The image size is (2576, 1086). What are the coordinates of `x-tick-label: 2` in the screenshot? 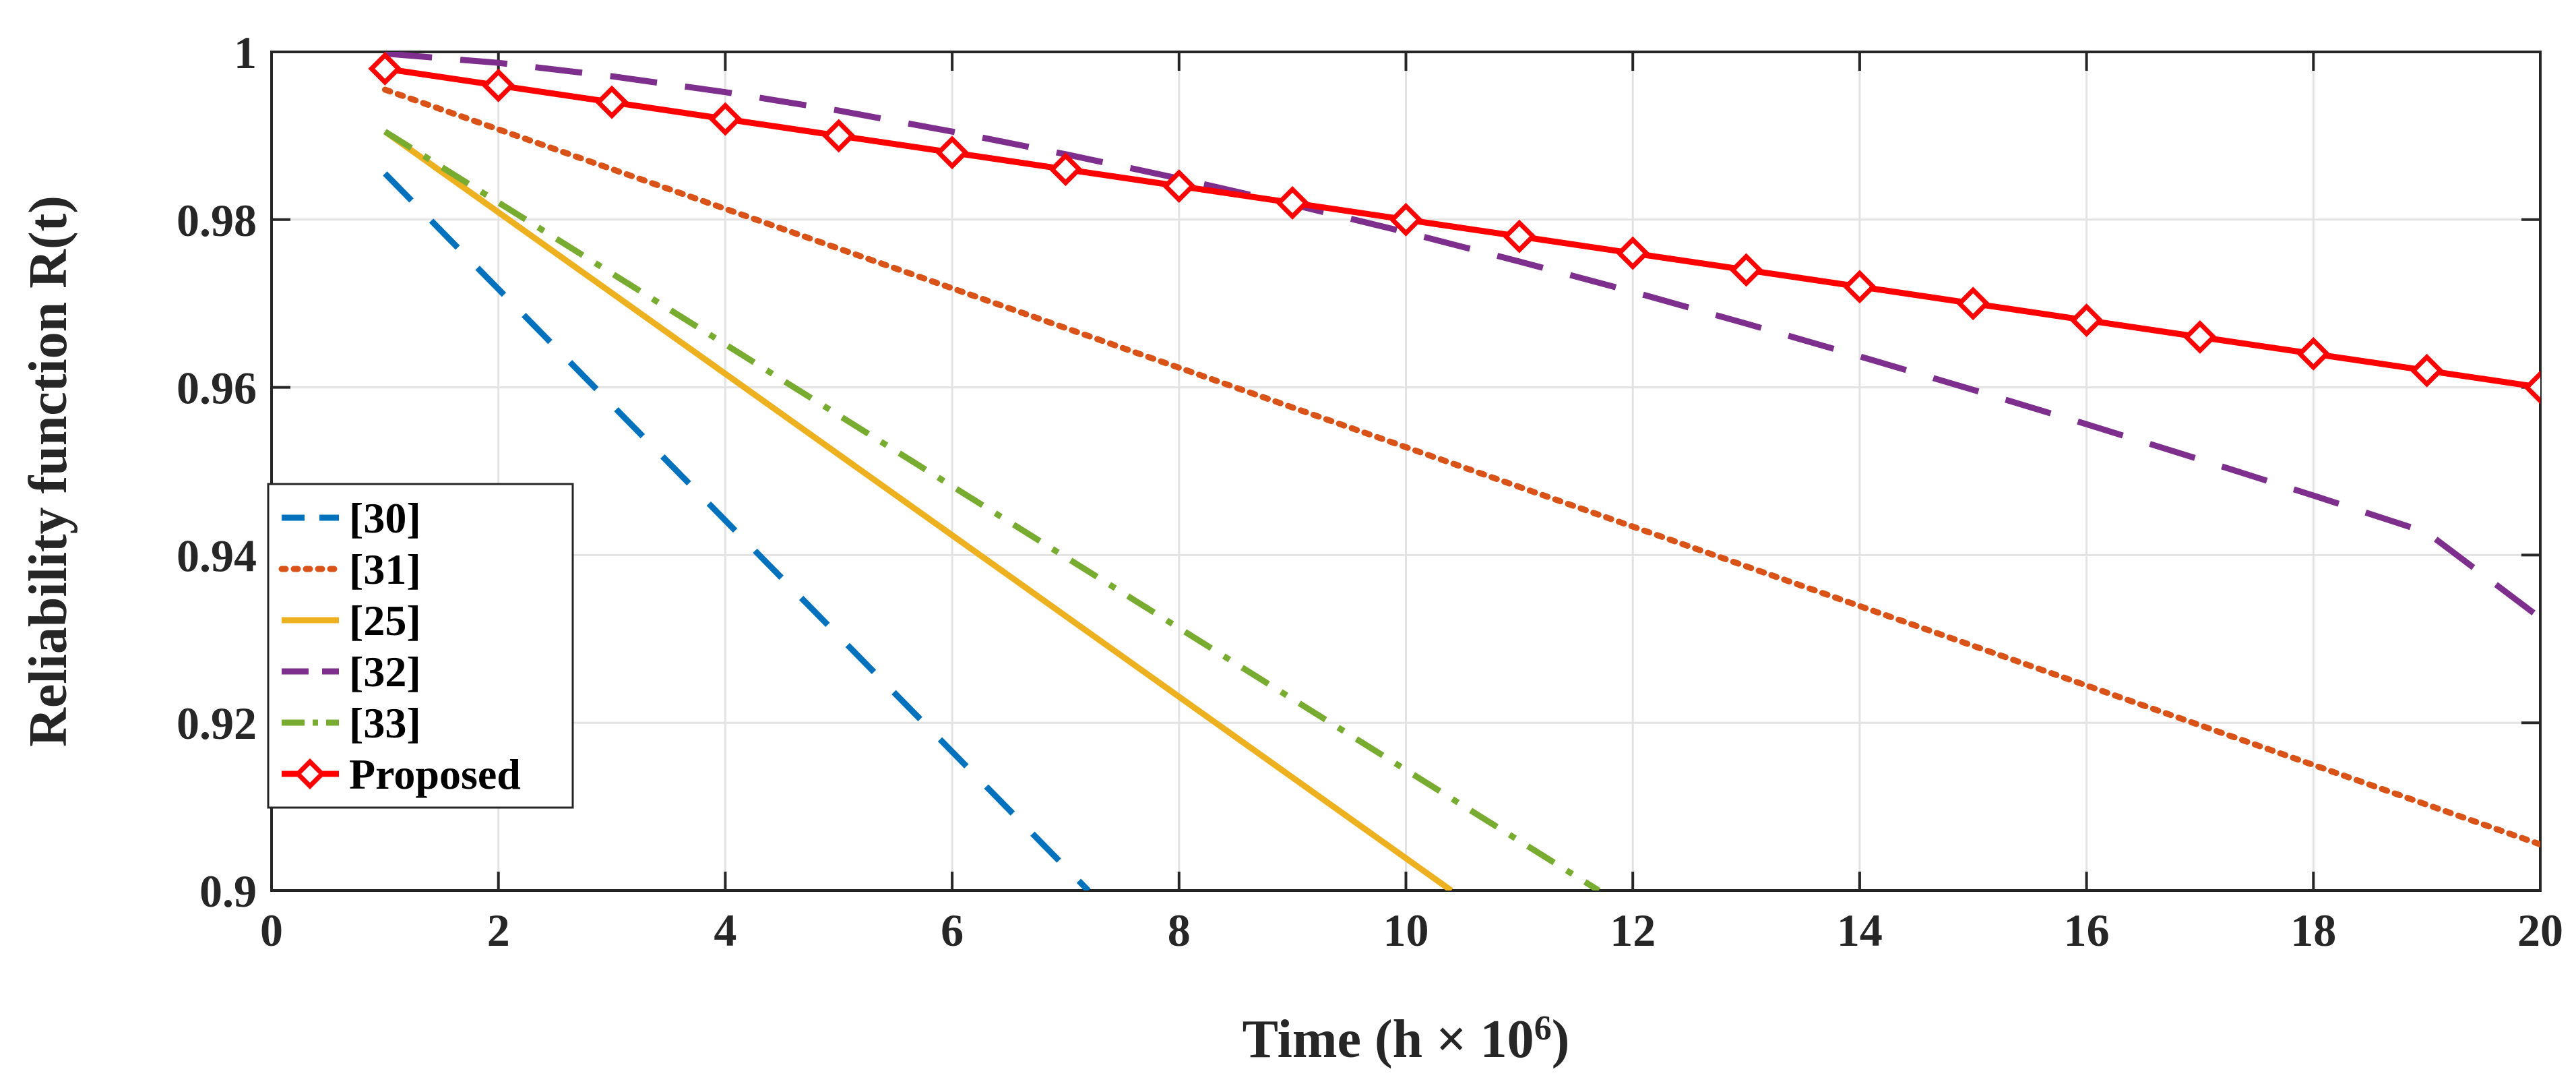 It's located at (498, 930).